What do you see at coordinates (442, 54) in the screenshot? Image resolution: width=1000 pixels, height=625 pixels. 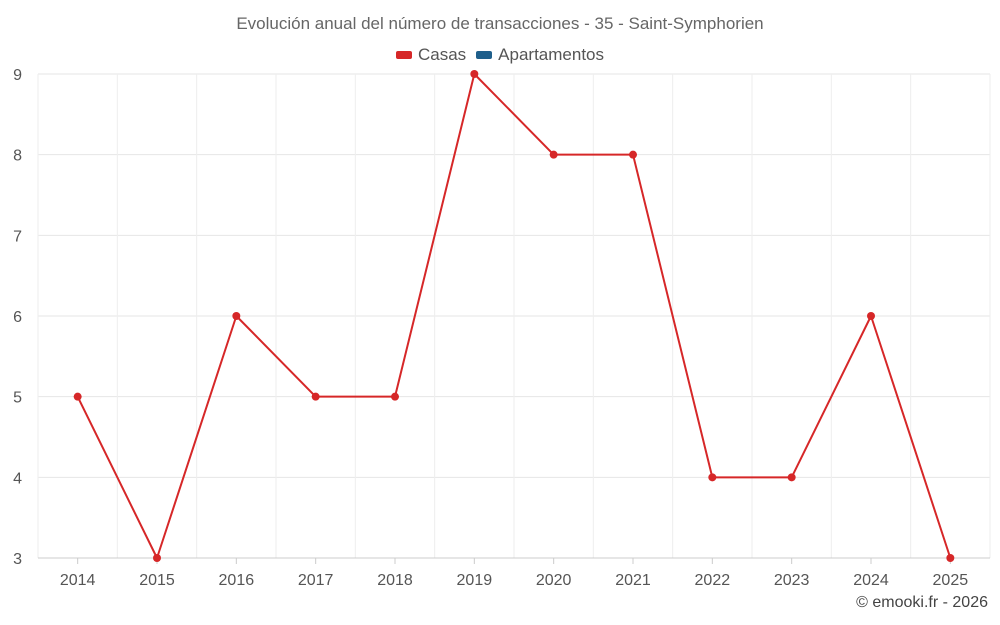 I see `legend-label-casas: Casas` at bounding box center [442, 54].